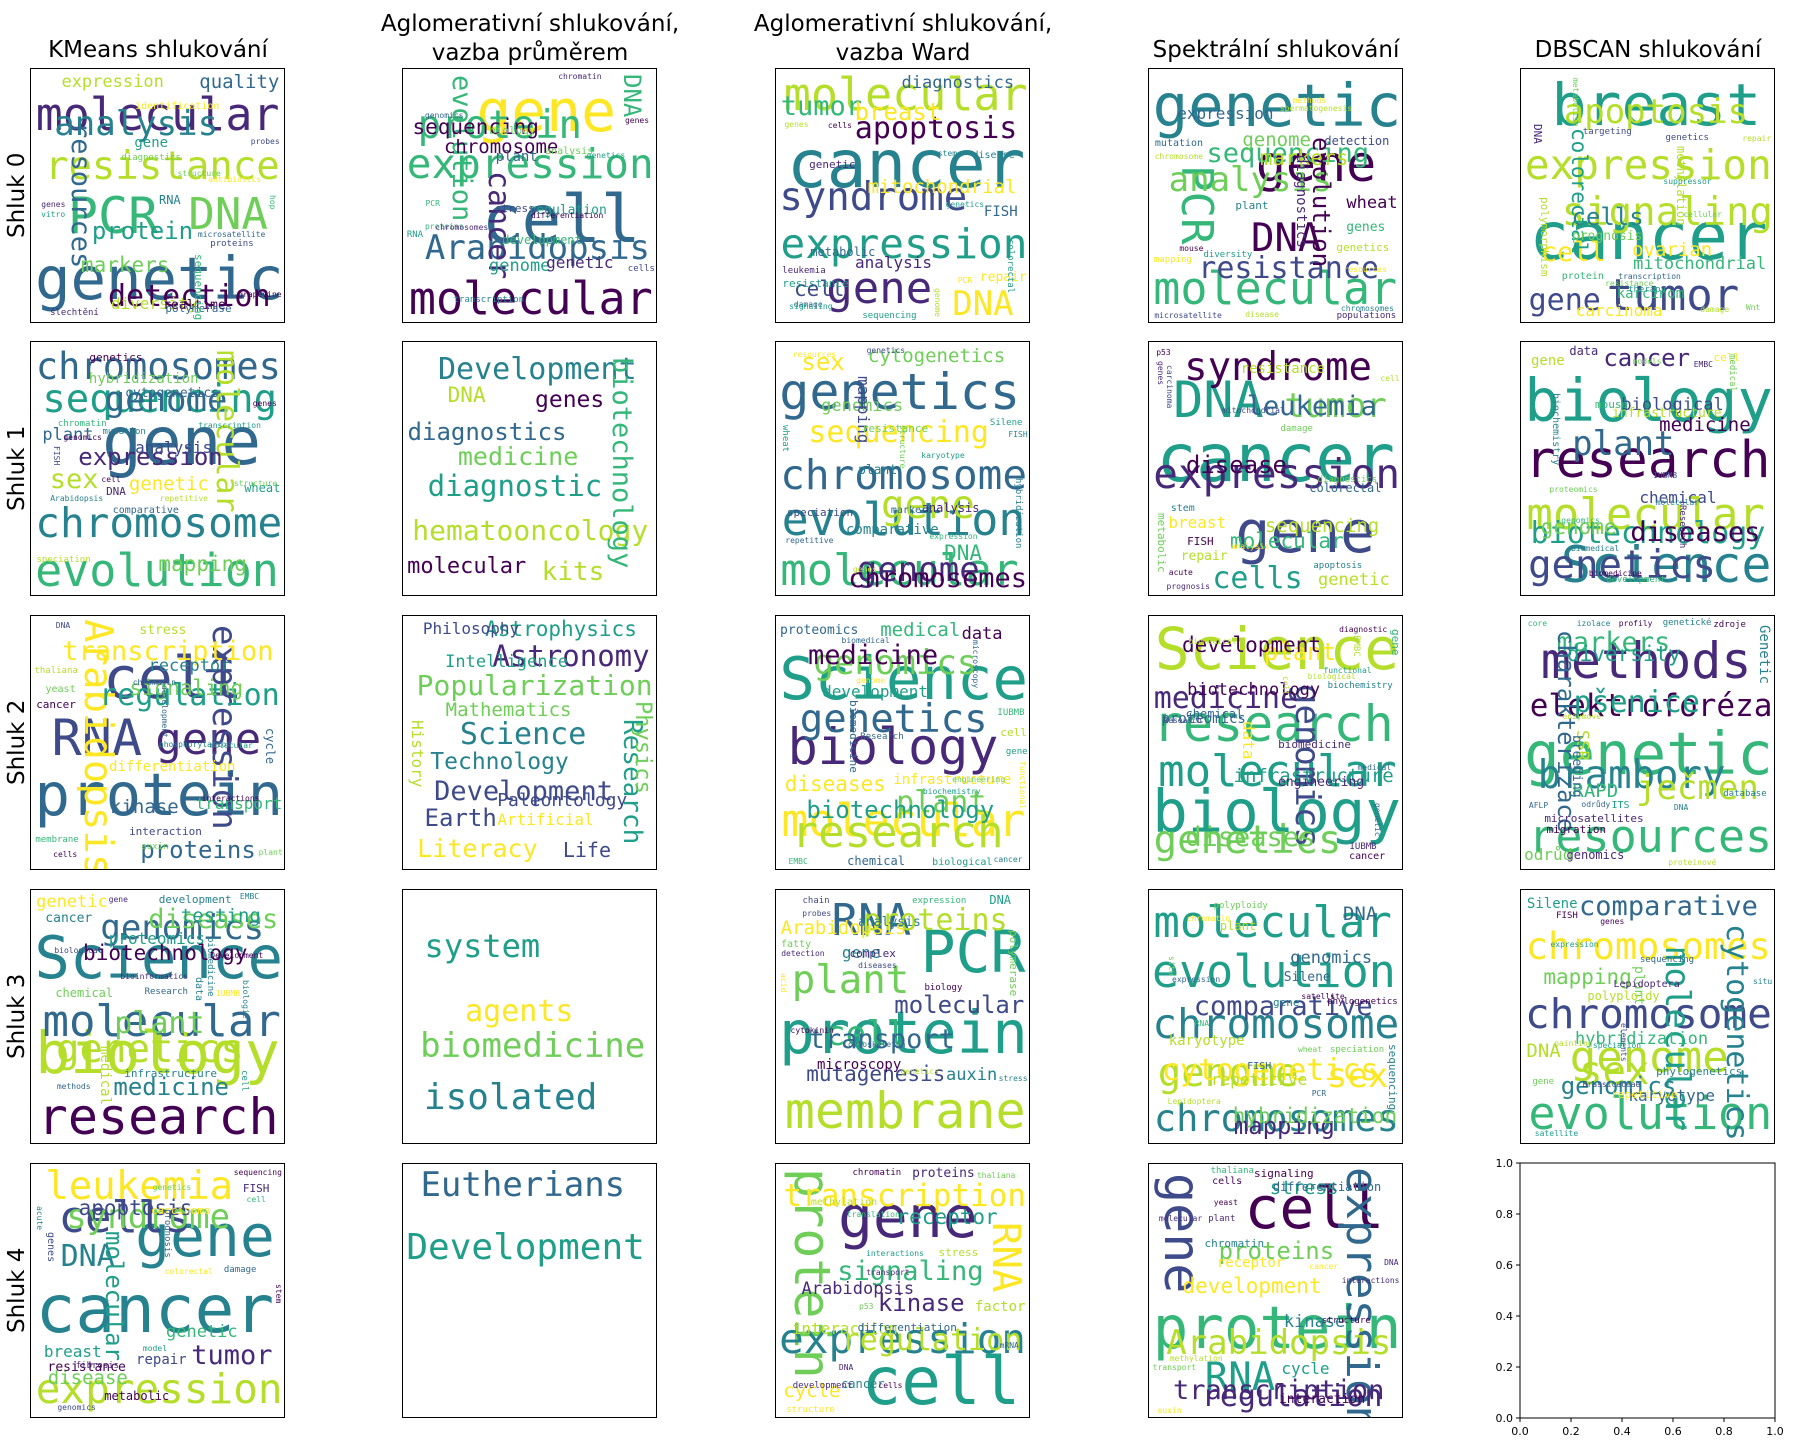  I want to click on cloud-word: p53, so click(866, 1307).